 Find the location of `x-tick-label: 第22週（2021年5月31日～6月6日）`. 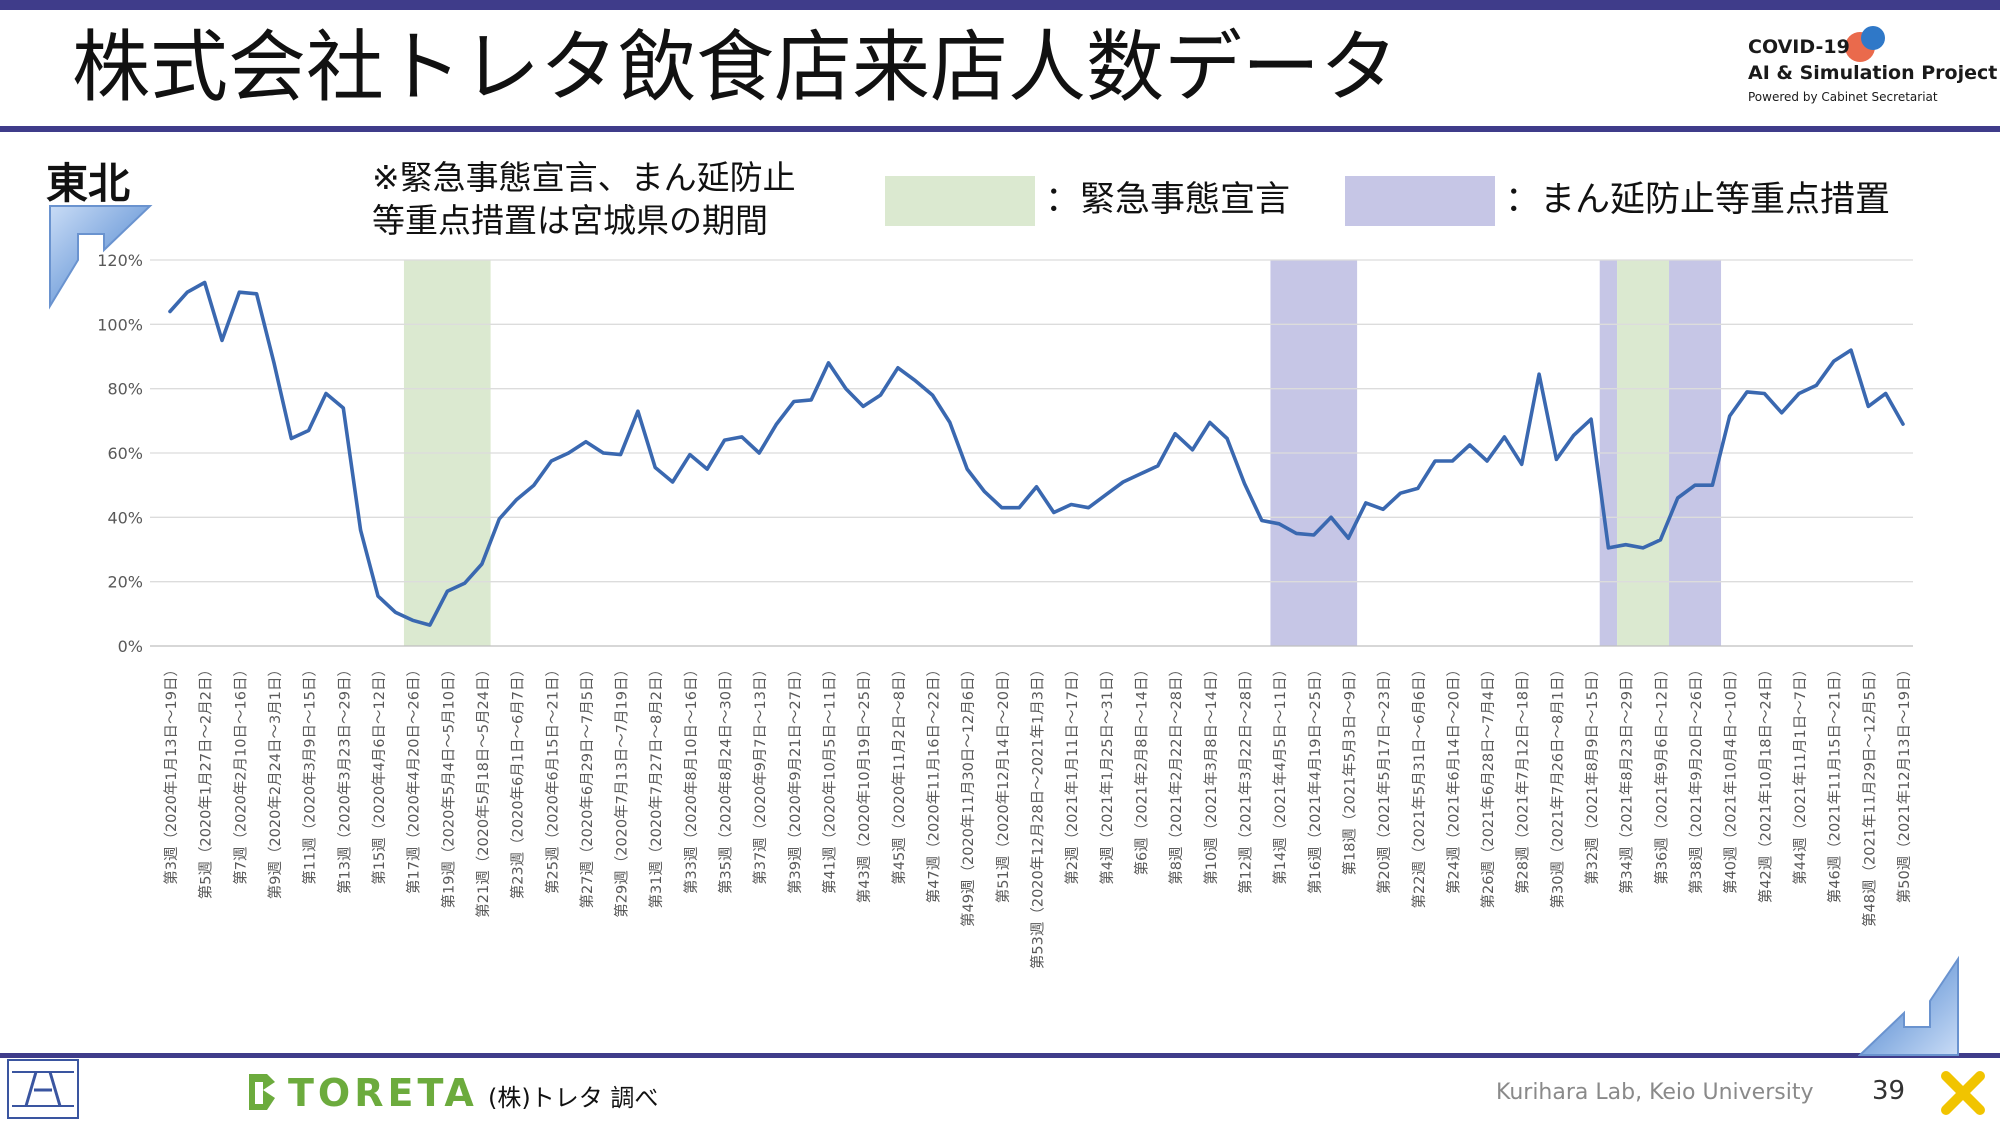

x-tick-label: 第22週（2021年5月31日～6月6日） is located at coordinates (1419, 785).